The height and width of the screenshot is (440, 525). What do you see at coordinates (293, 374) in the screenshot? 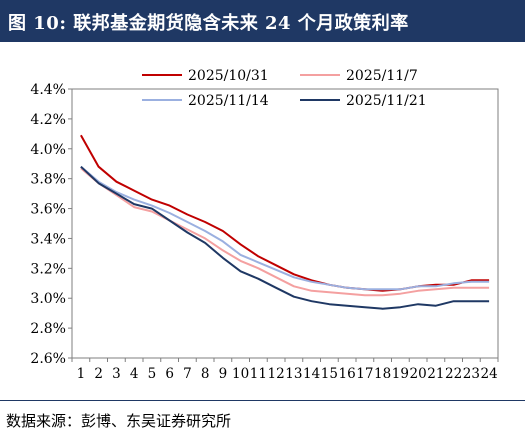
I see `x-tick-label: 13` at bounding box center [293, 374].